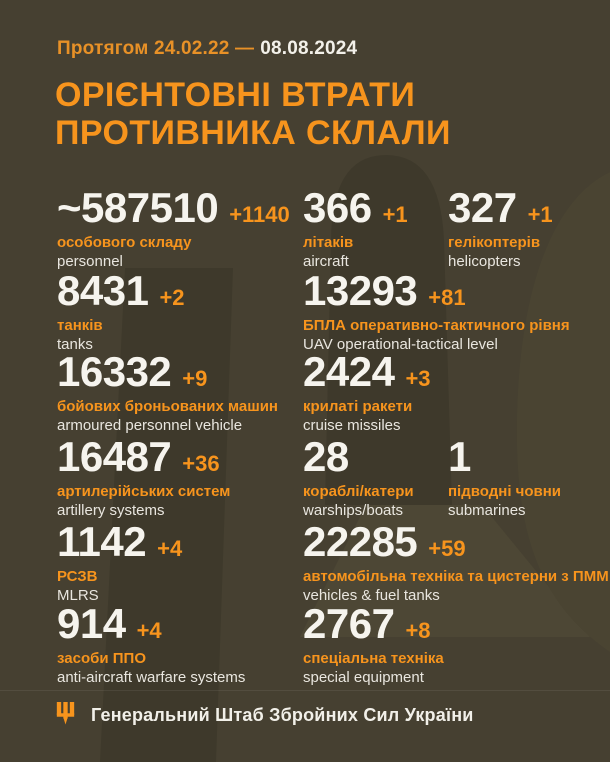 The height and width of the screenshot is (762, 610). What do you see at coordinates (156, 48) in the screenshot?
I see `period-prefix: Протягом 24.02.22 —` at bounding box center [156, 48].